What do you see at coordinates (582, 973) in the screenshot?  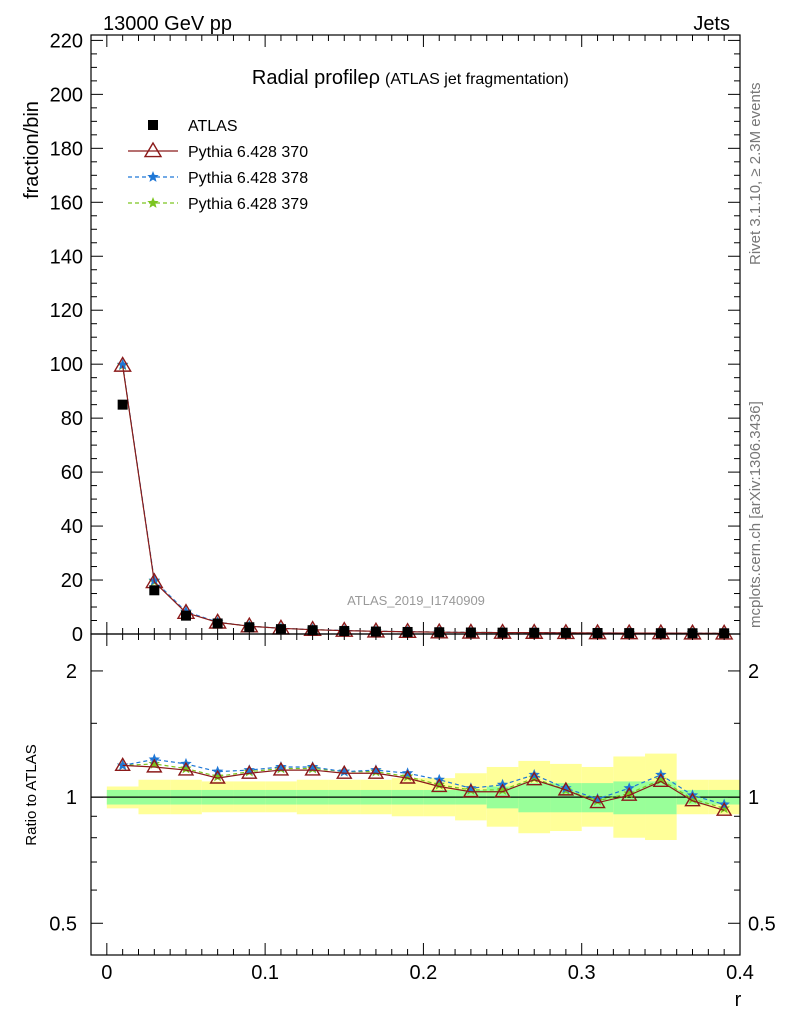 I see `x-tick-label: 0.3` at bounding box center [582, 973].